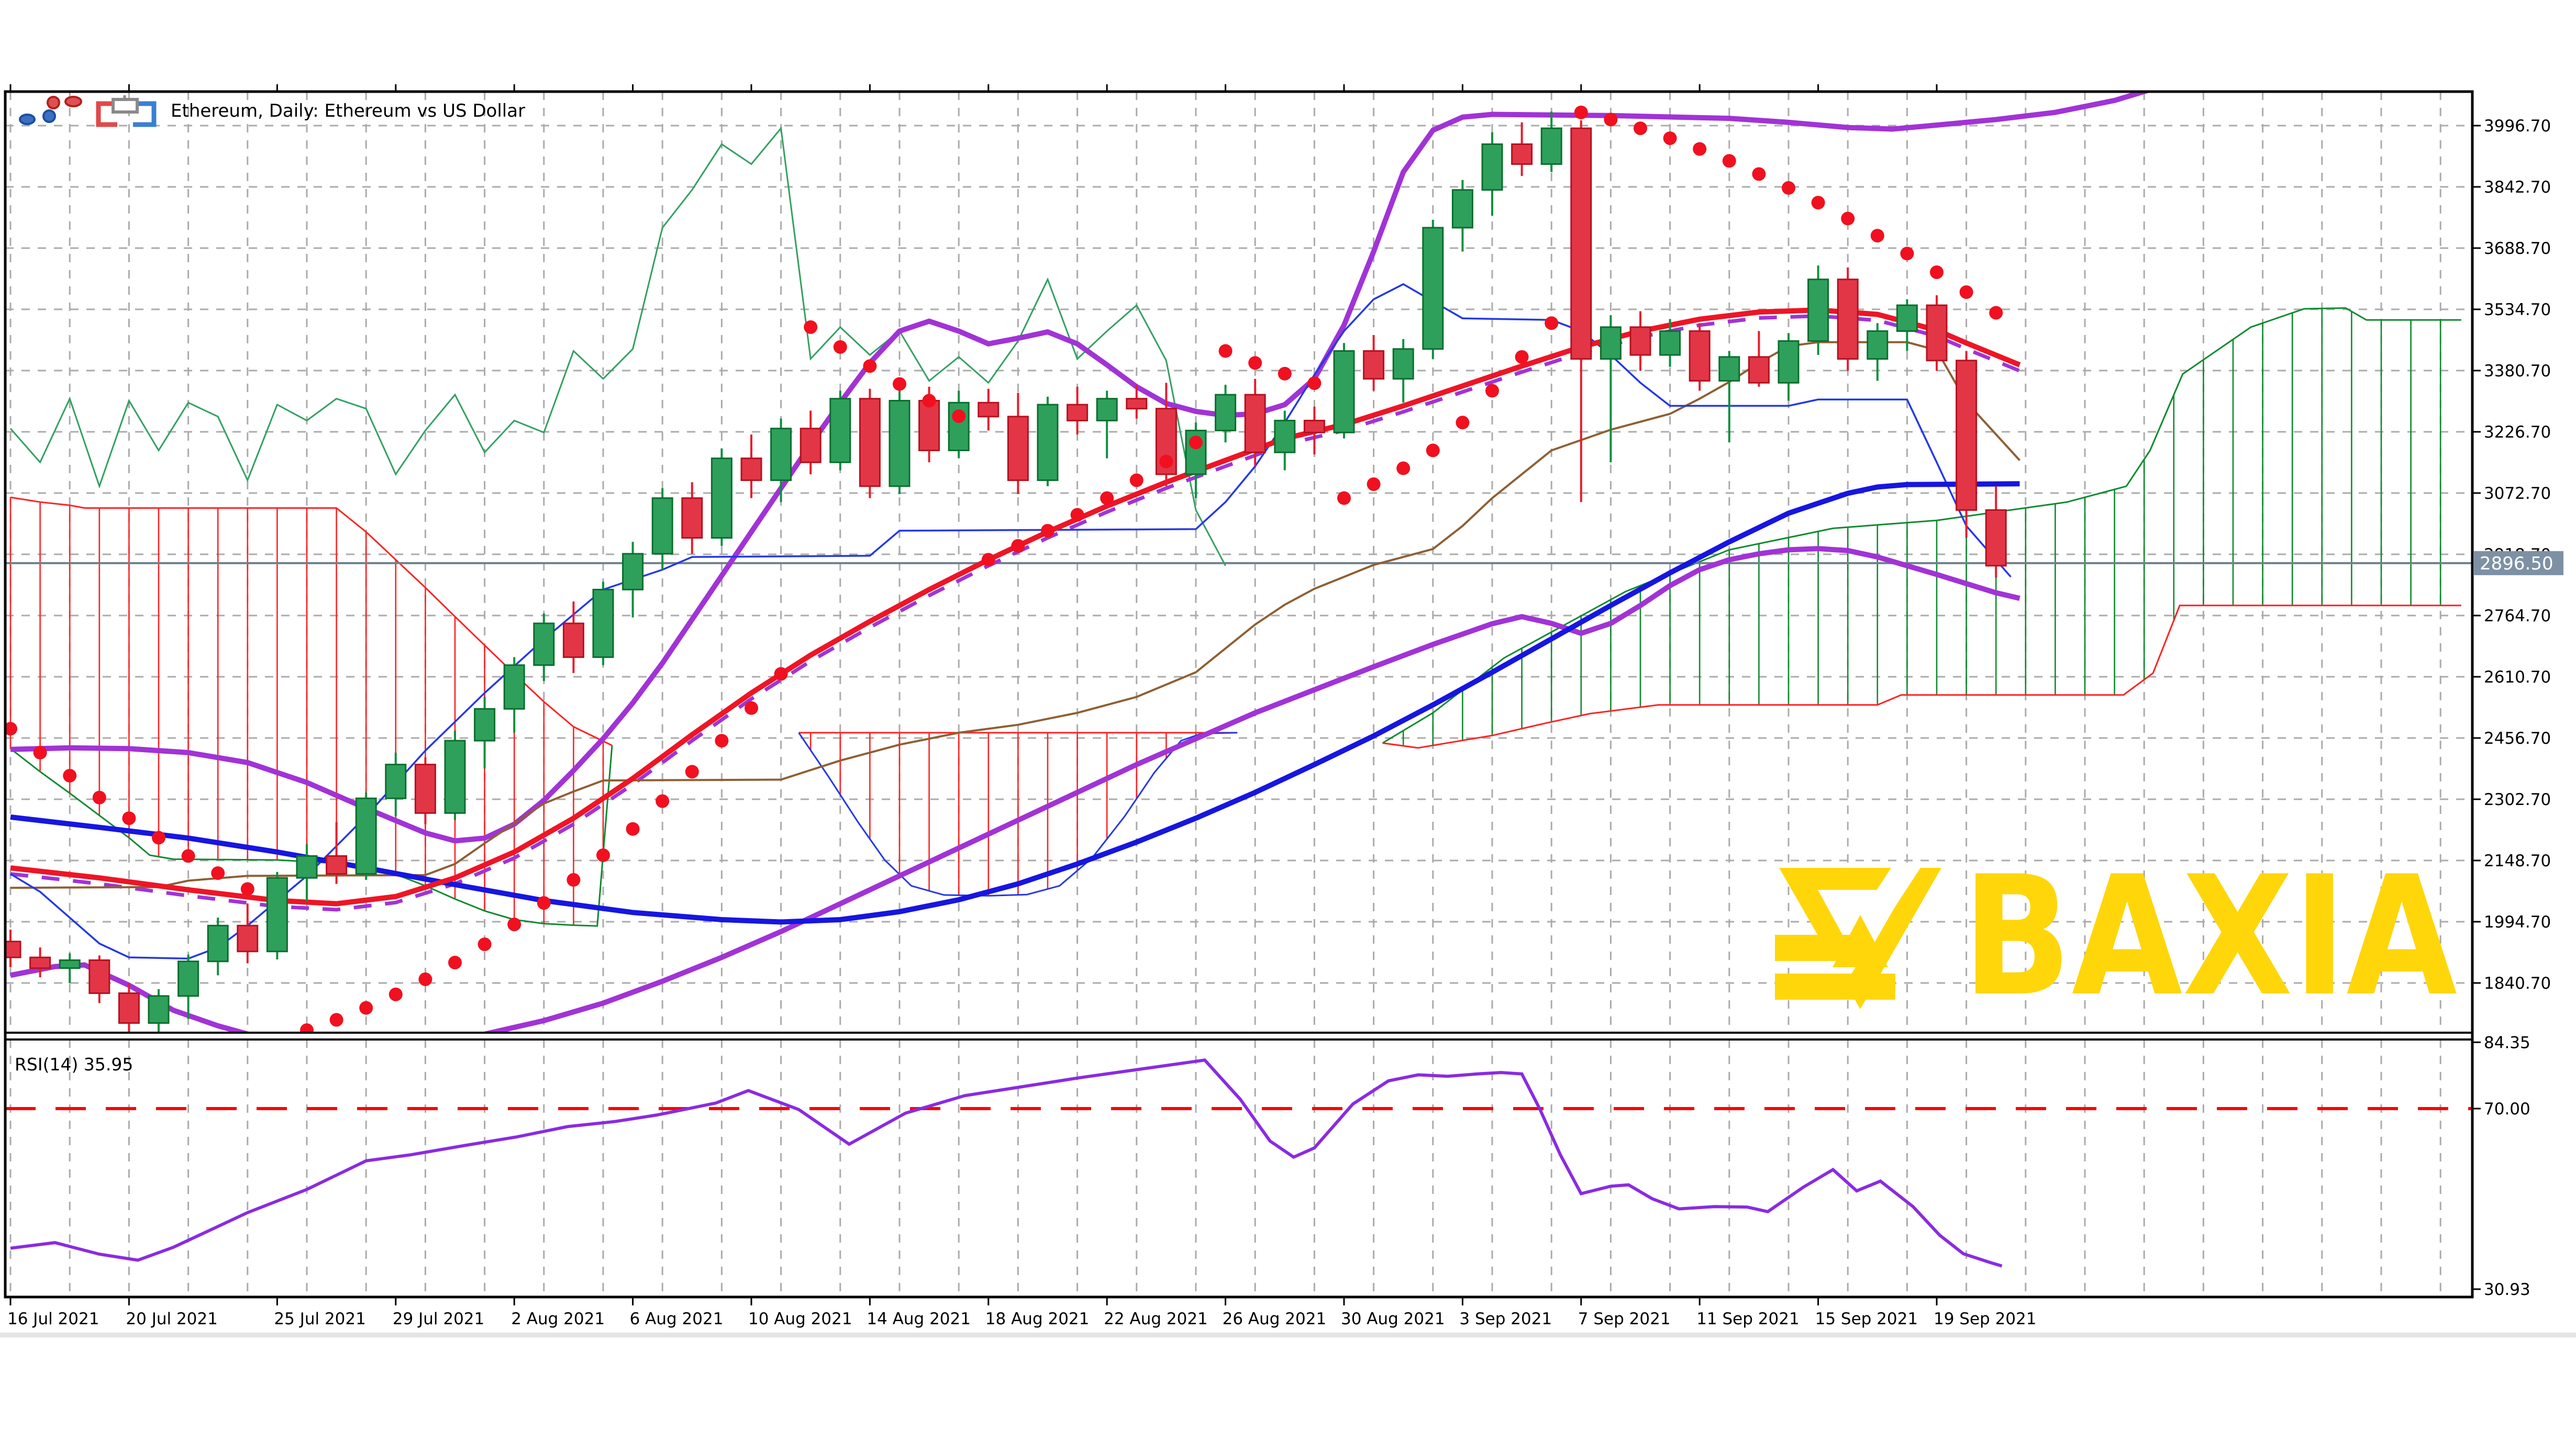 The height and width of the screenshot is (1453, 2576). I want to click on date-tick-label: 20 Jul 2021, so click(172, 1319).